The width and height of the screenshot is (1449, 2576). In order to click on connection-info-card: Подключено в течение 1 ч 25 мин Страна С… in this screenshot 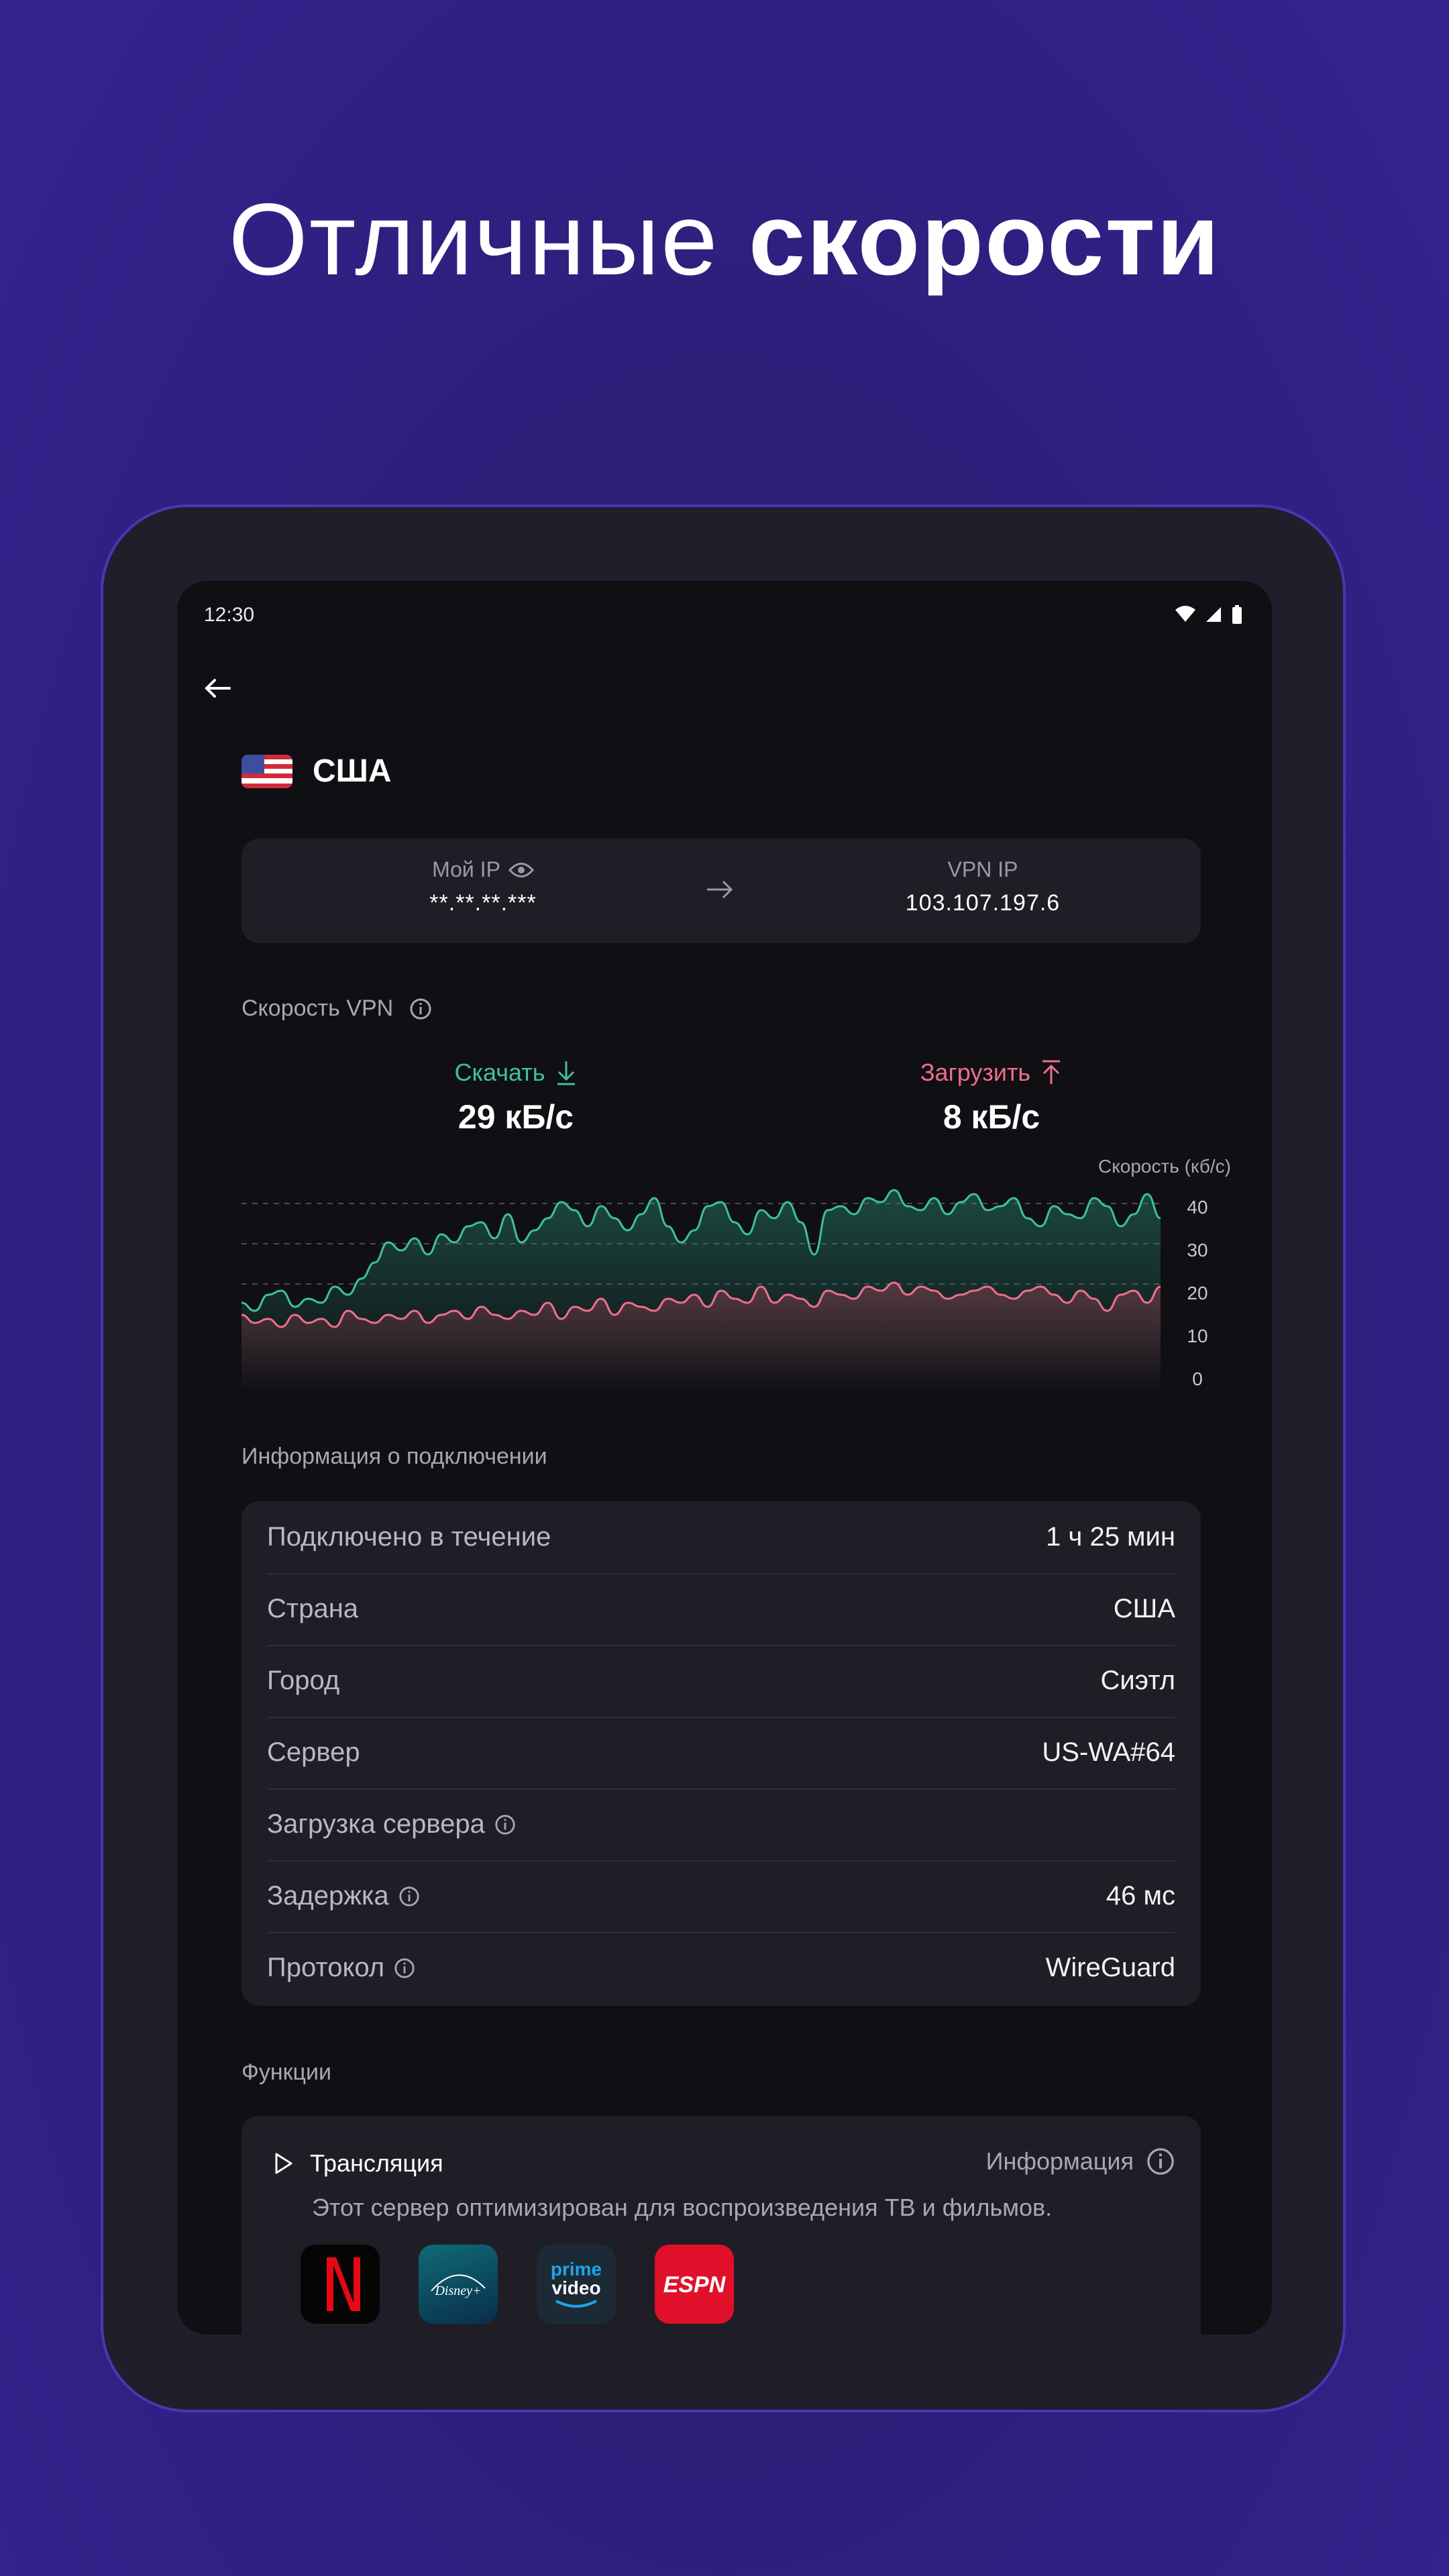, I will do `click(721, 1753)`.